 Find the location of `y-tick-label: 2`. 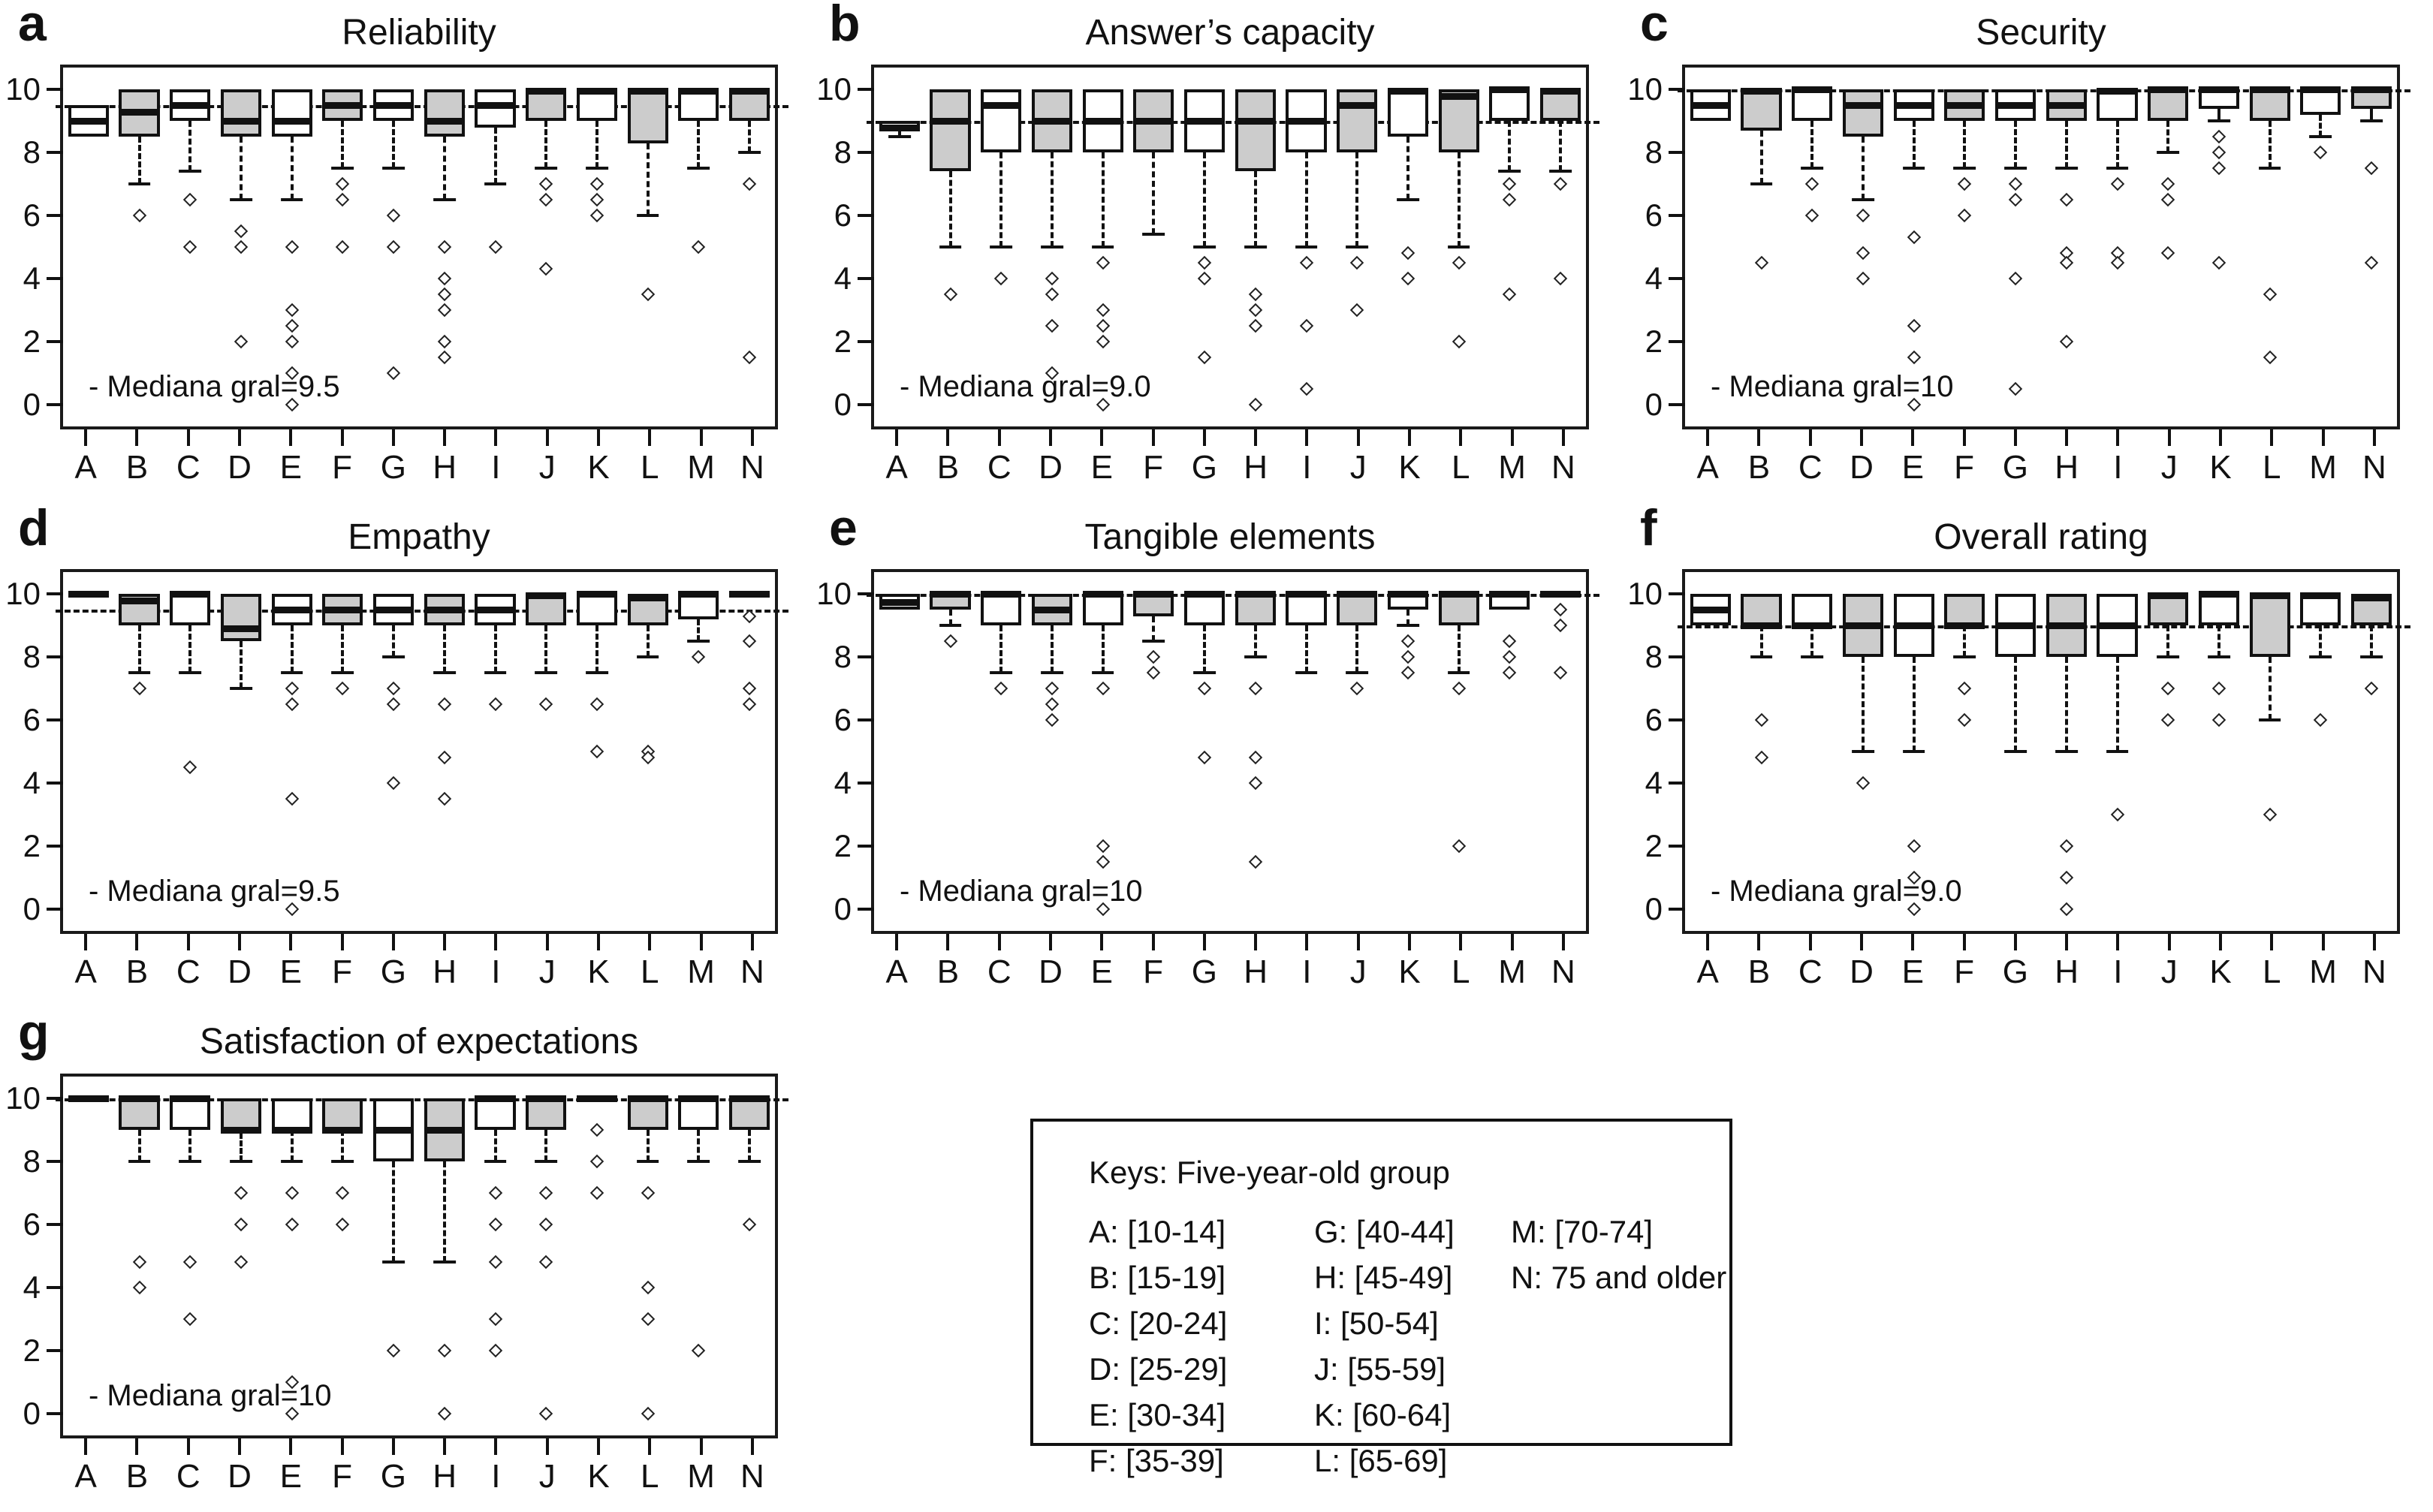

y-tick-label: 2 is located at coordinates (1654, 845).